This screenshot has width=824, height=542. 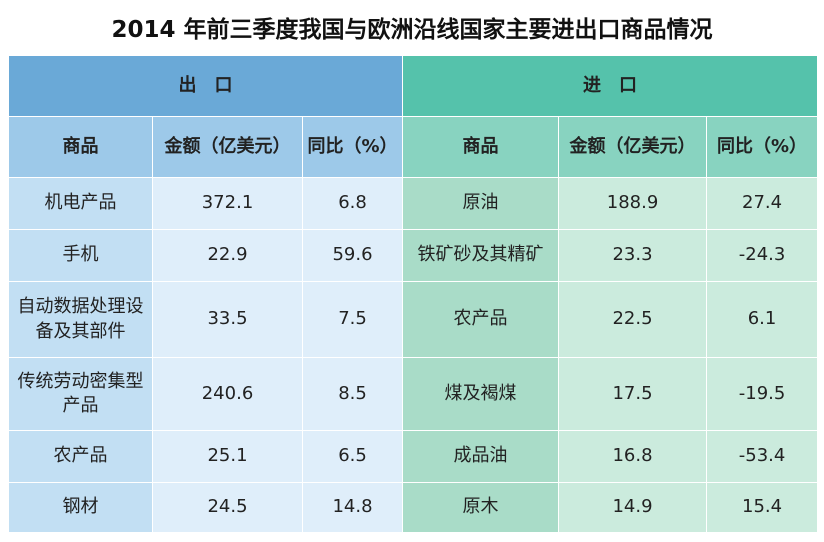 I want to click on export-amount-cell: 22.9, so click(x=227, y=255).